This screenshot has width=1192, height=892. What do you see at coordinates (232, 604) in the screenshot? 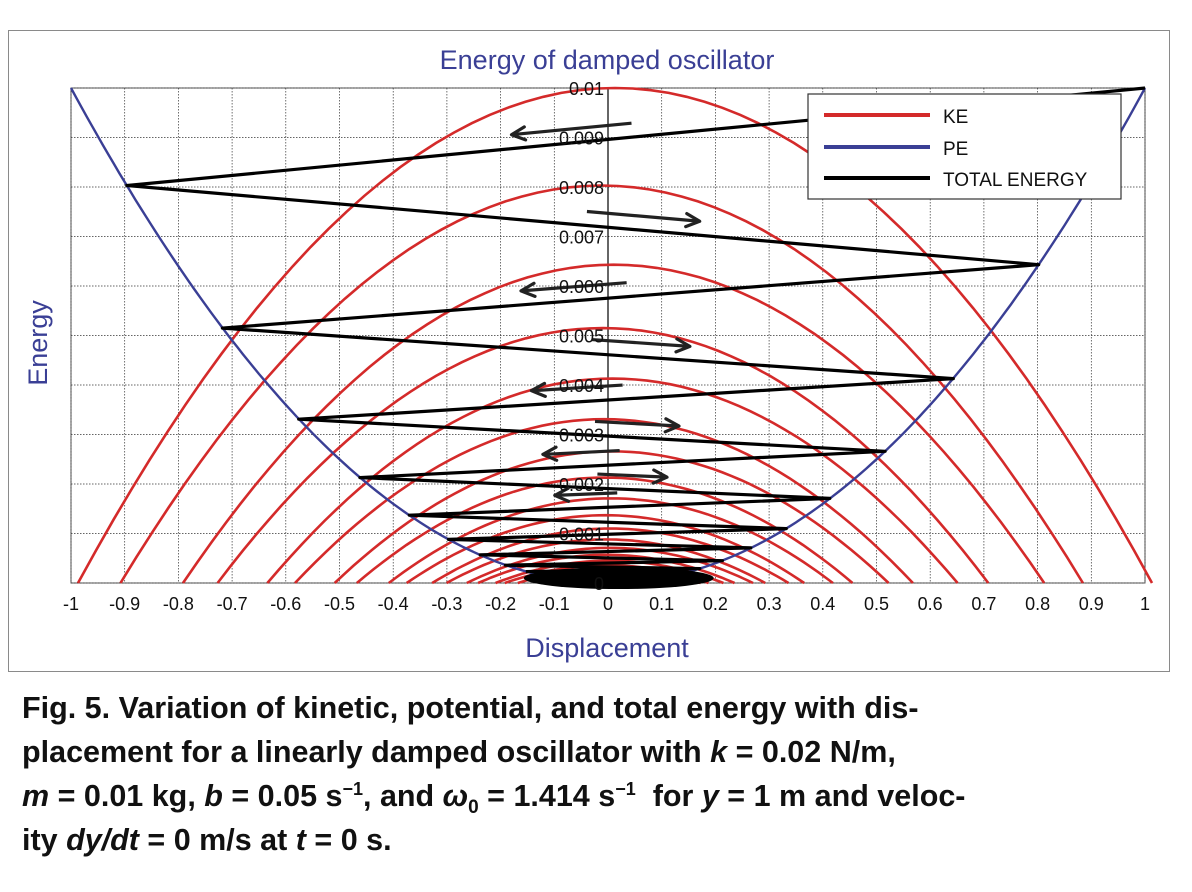
I see `x-tick-label: -0.7` at bounding box center [232, 604].